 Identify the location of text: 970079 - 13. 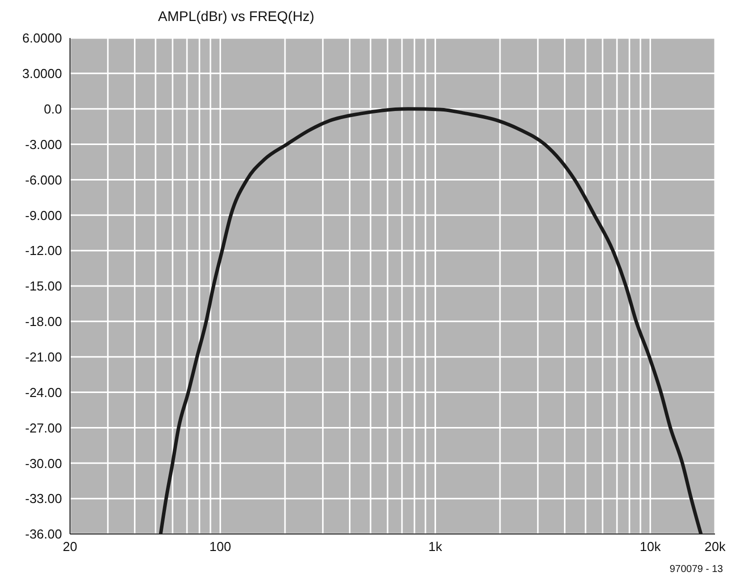
(696, 569).